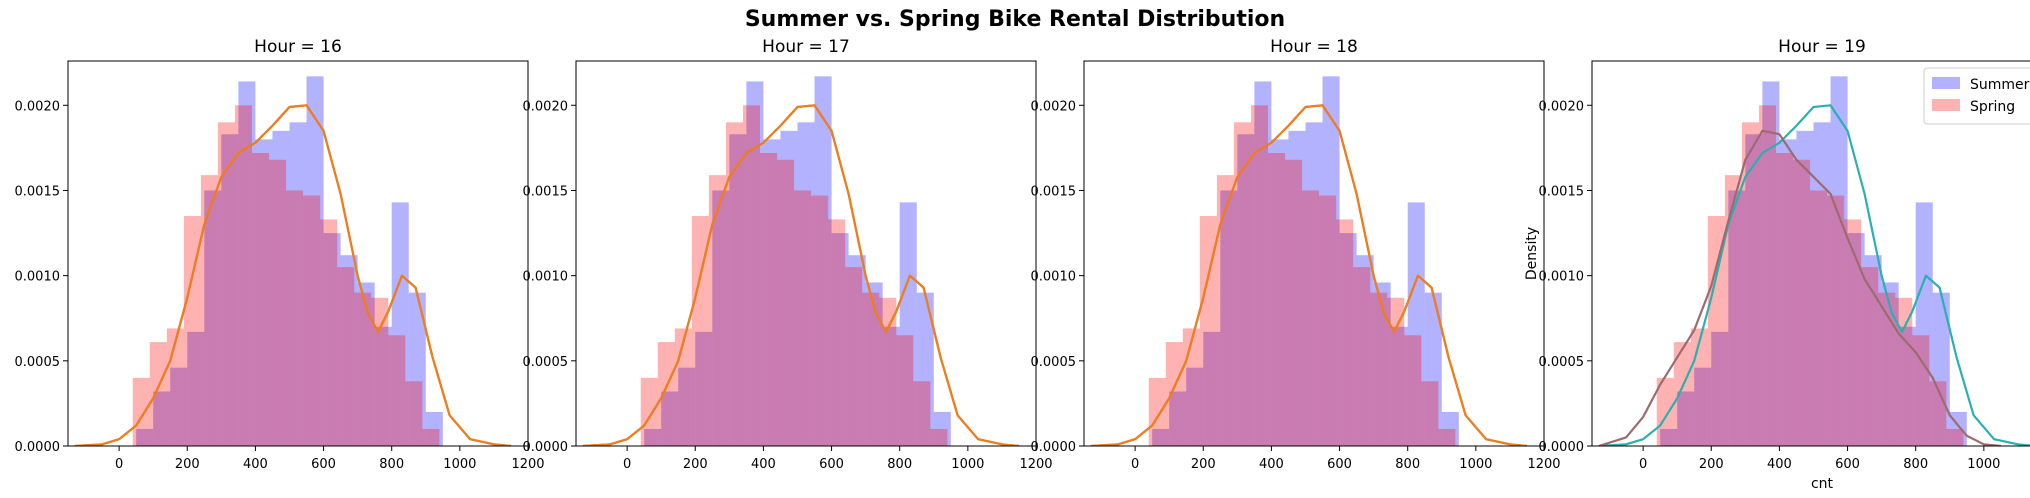 The width and height of the screenshot is (2030, 498). What do you see at coordinates (1946, 105) in the screenshot?
I see `legend-swatch-spring` at bounding box center [1946, 105].